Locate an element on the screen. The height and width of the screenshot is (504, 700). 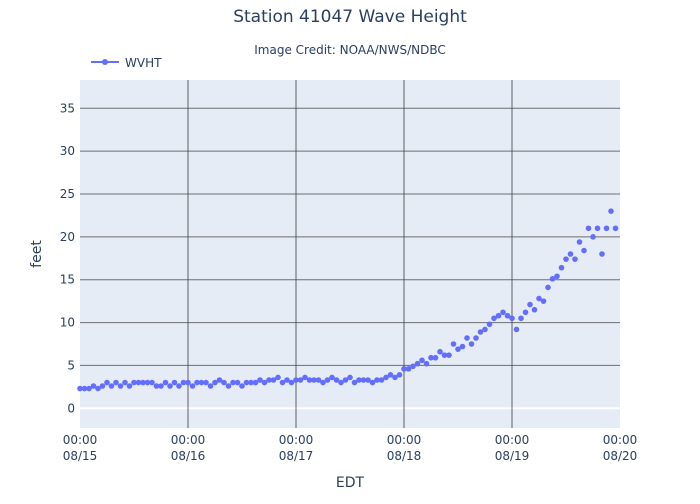
y-tick-labels: 0 5 10 15 20 25 30 35 is located at coordinates (67, 258).